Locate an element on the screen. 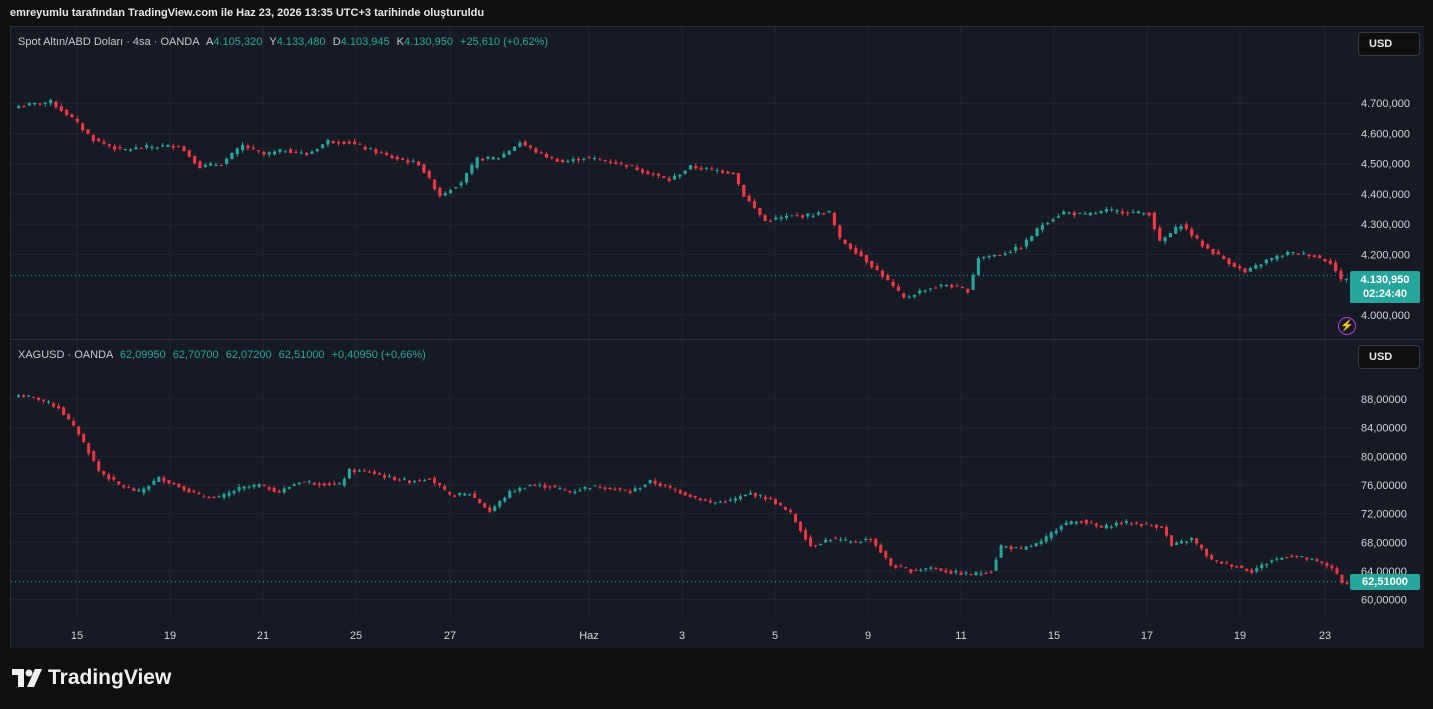 This screenshot has height=709, width=1433. time-axis: 15 19 21 25 27 Haz 3 5 9 11 15 17 19 23 is located at coordinates (717, 633).